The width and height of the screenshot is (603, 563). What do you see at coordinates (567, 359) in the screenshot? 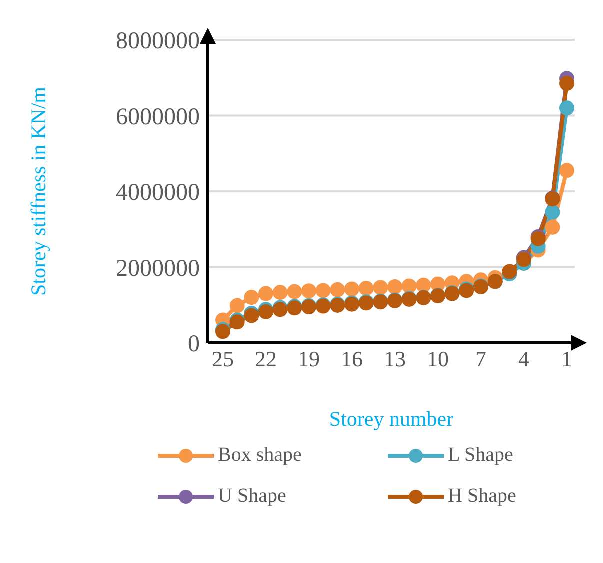
I see `x-tick-label: 1` at bounding box center [567, 359].